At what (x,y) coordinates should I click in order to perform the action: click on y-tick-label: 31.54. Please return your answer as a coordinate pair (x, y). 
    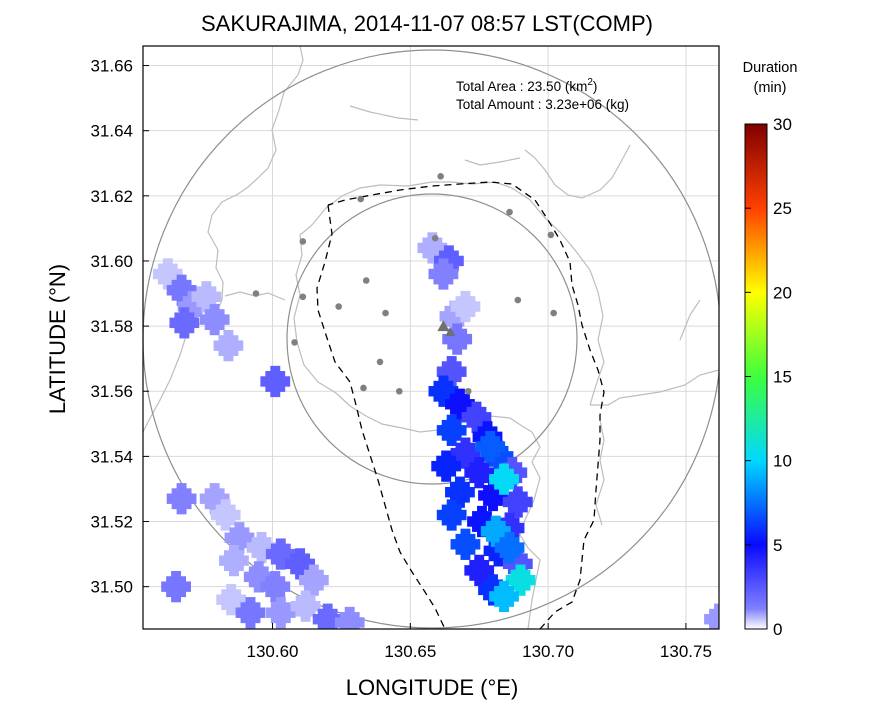
    Looking at the image, I should click on (111, 456).